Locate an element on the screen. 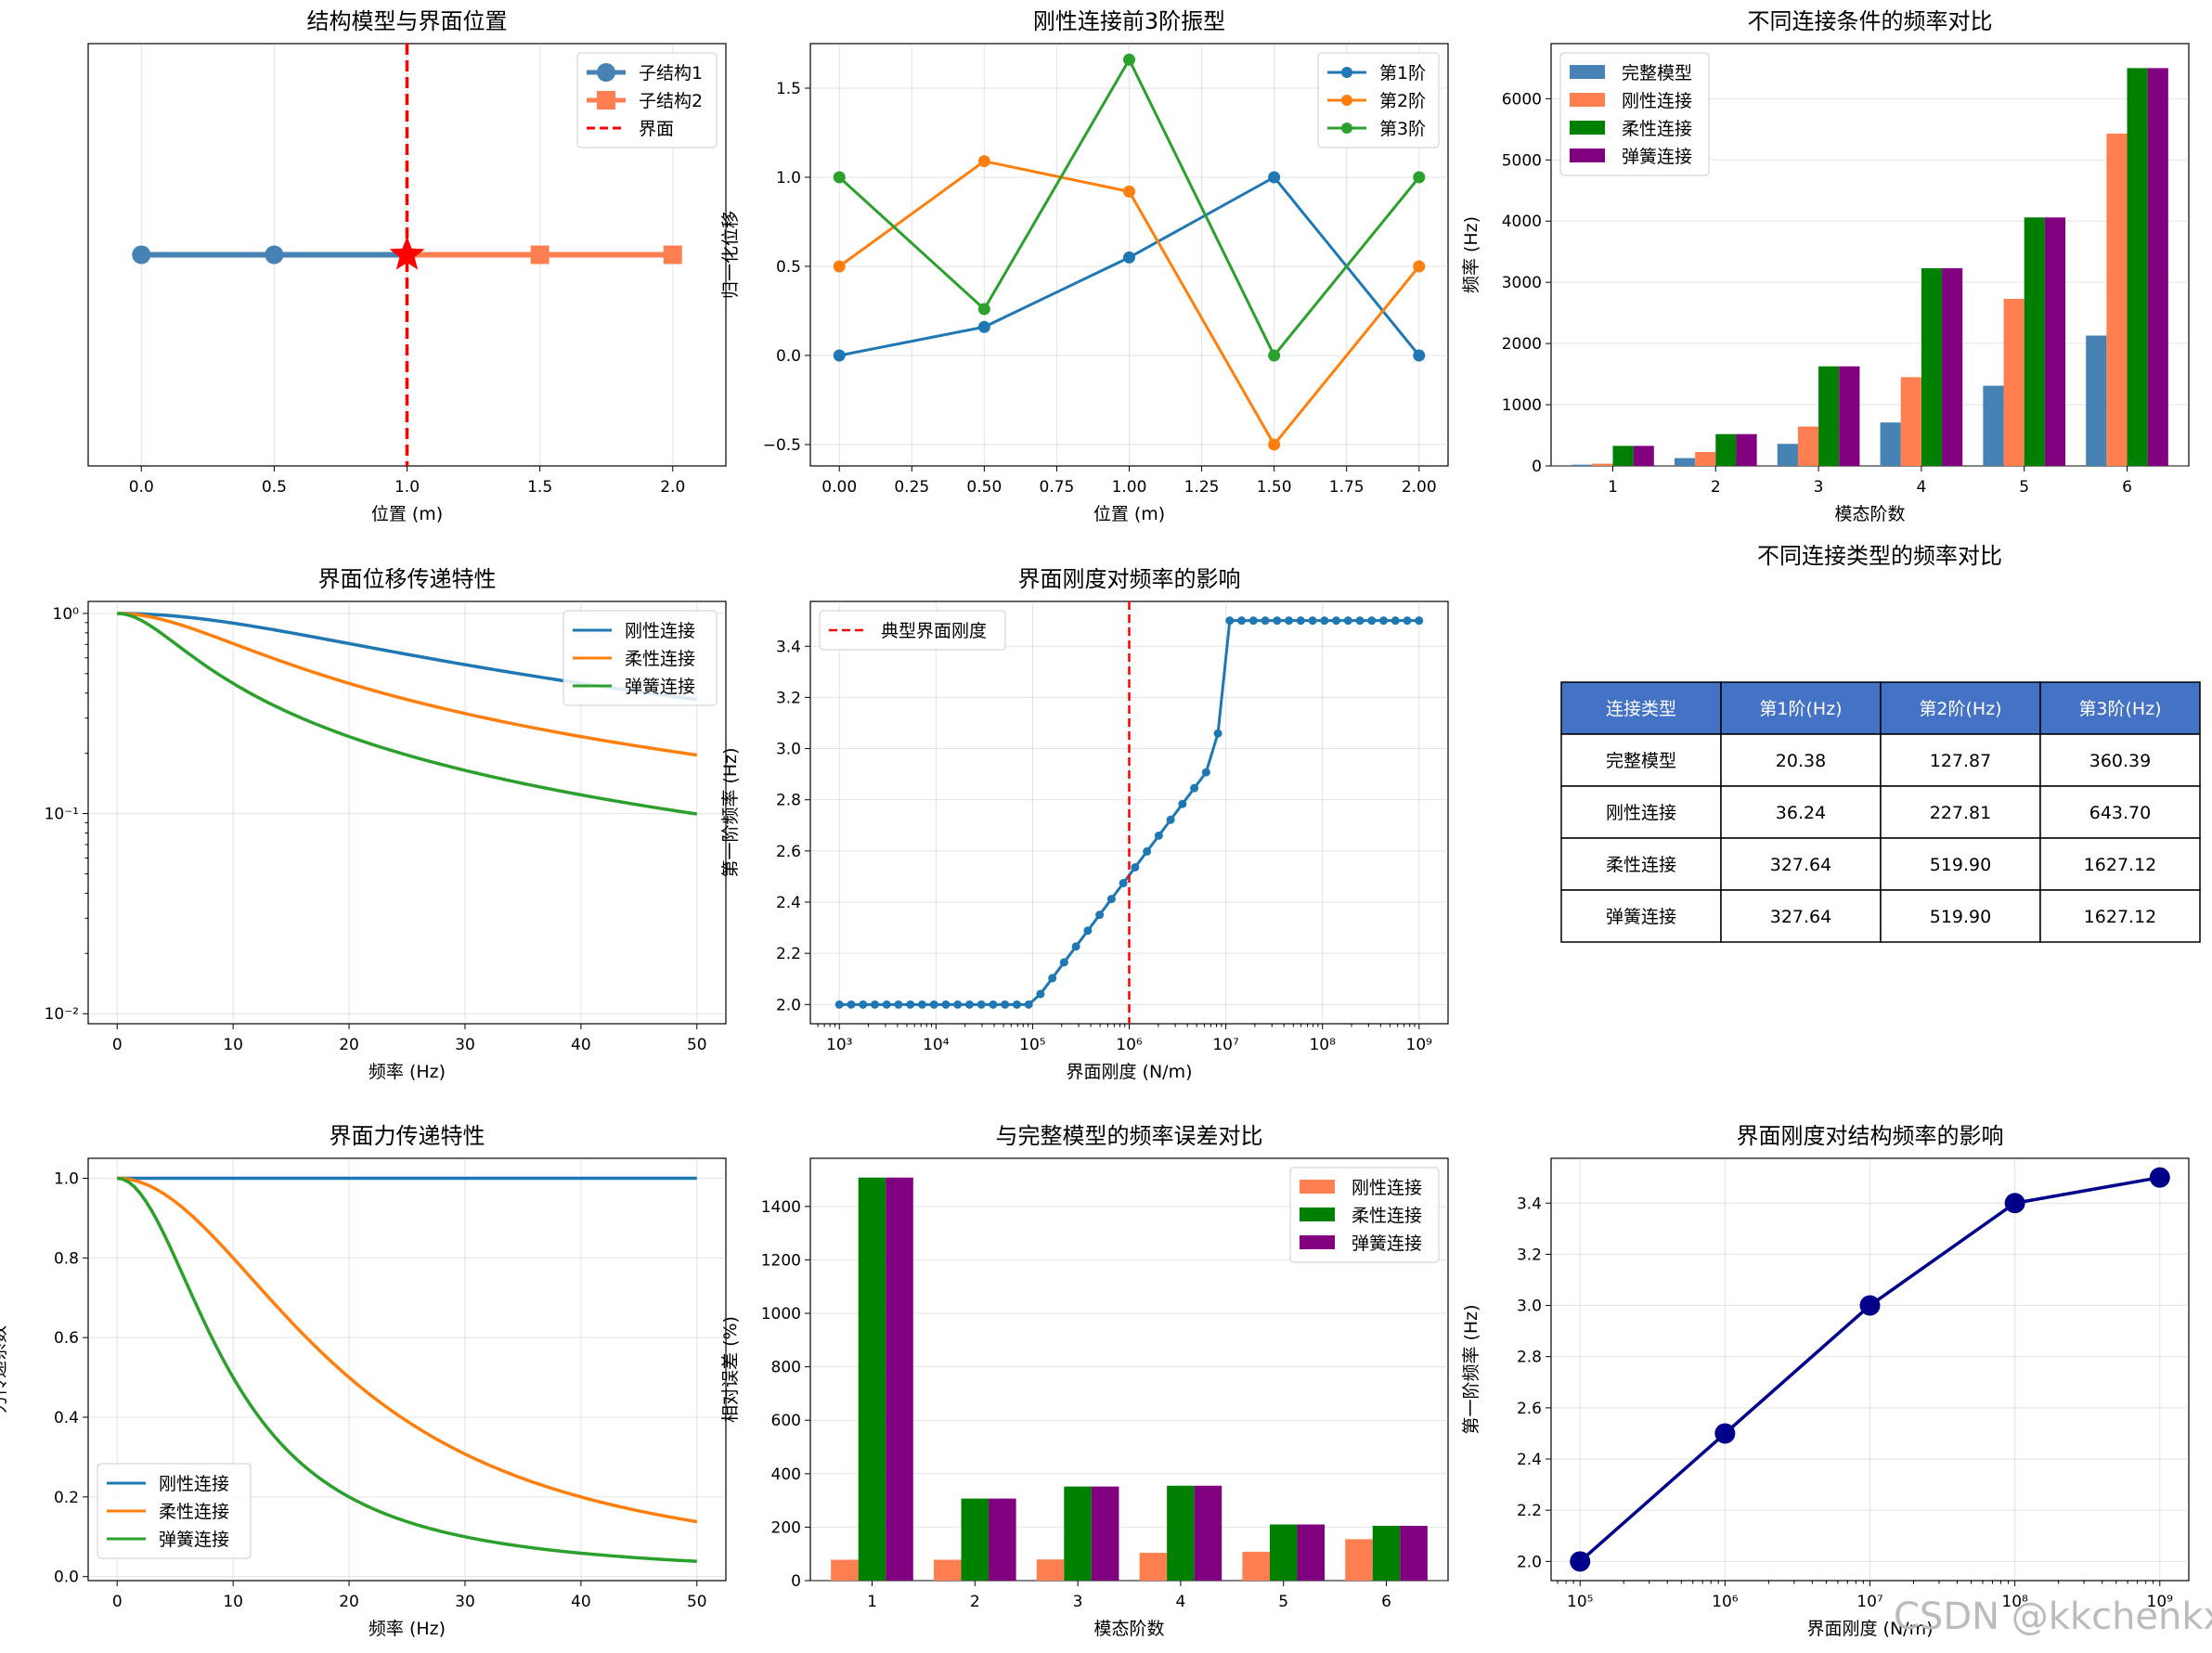 The image size is (2212, 1653). y-tick-label: 0.2 is located at coordinates (66, 1498).